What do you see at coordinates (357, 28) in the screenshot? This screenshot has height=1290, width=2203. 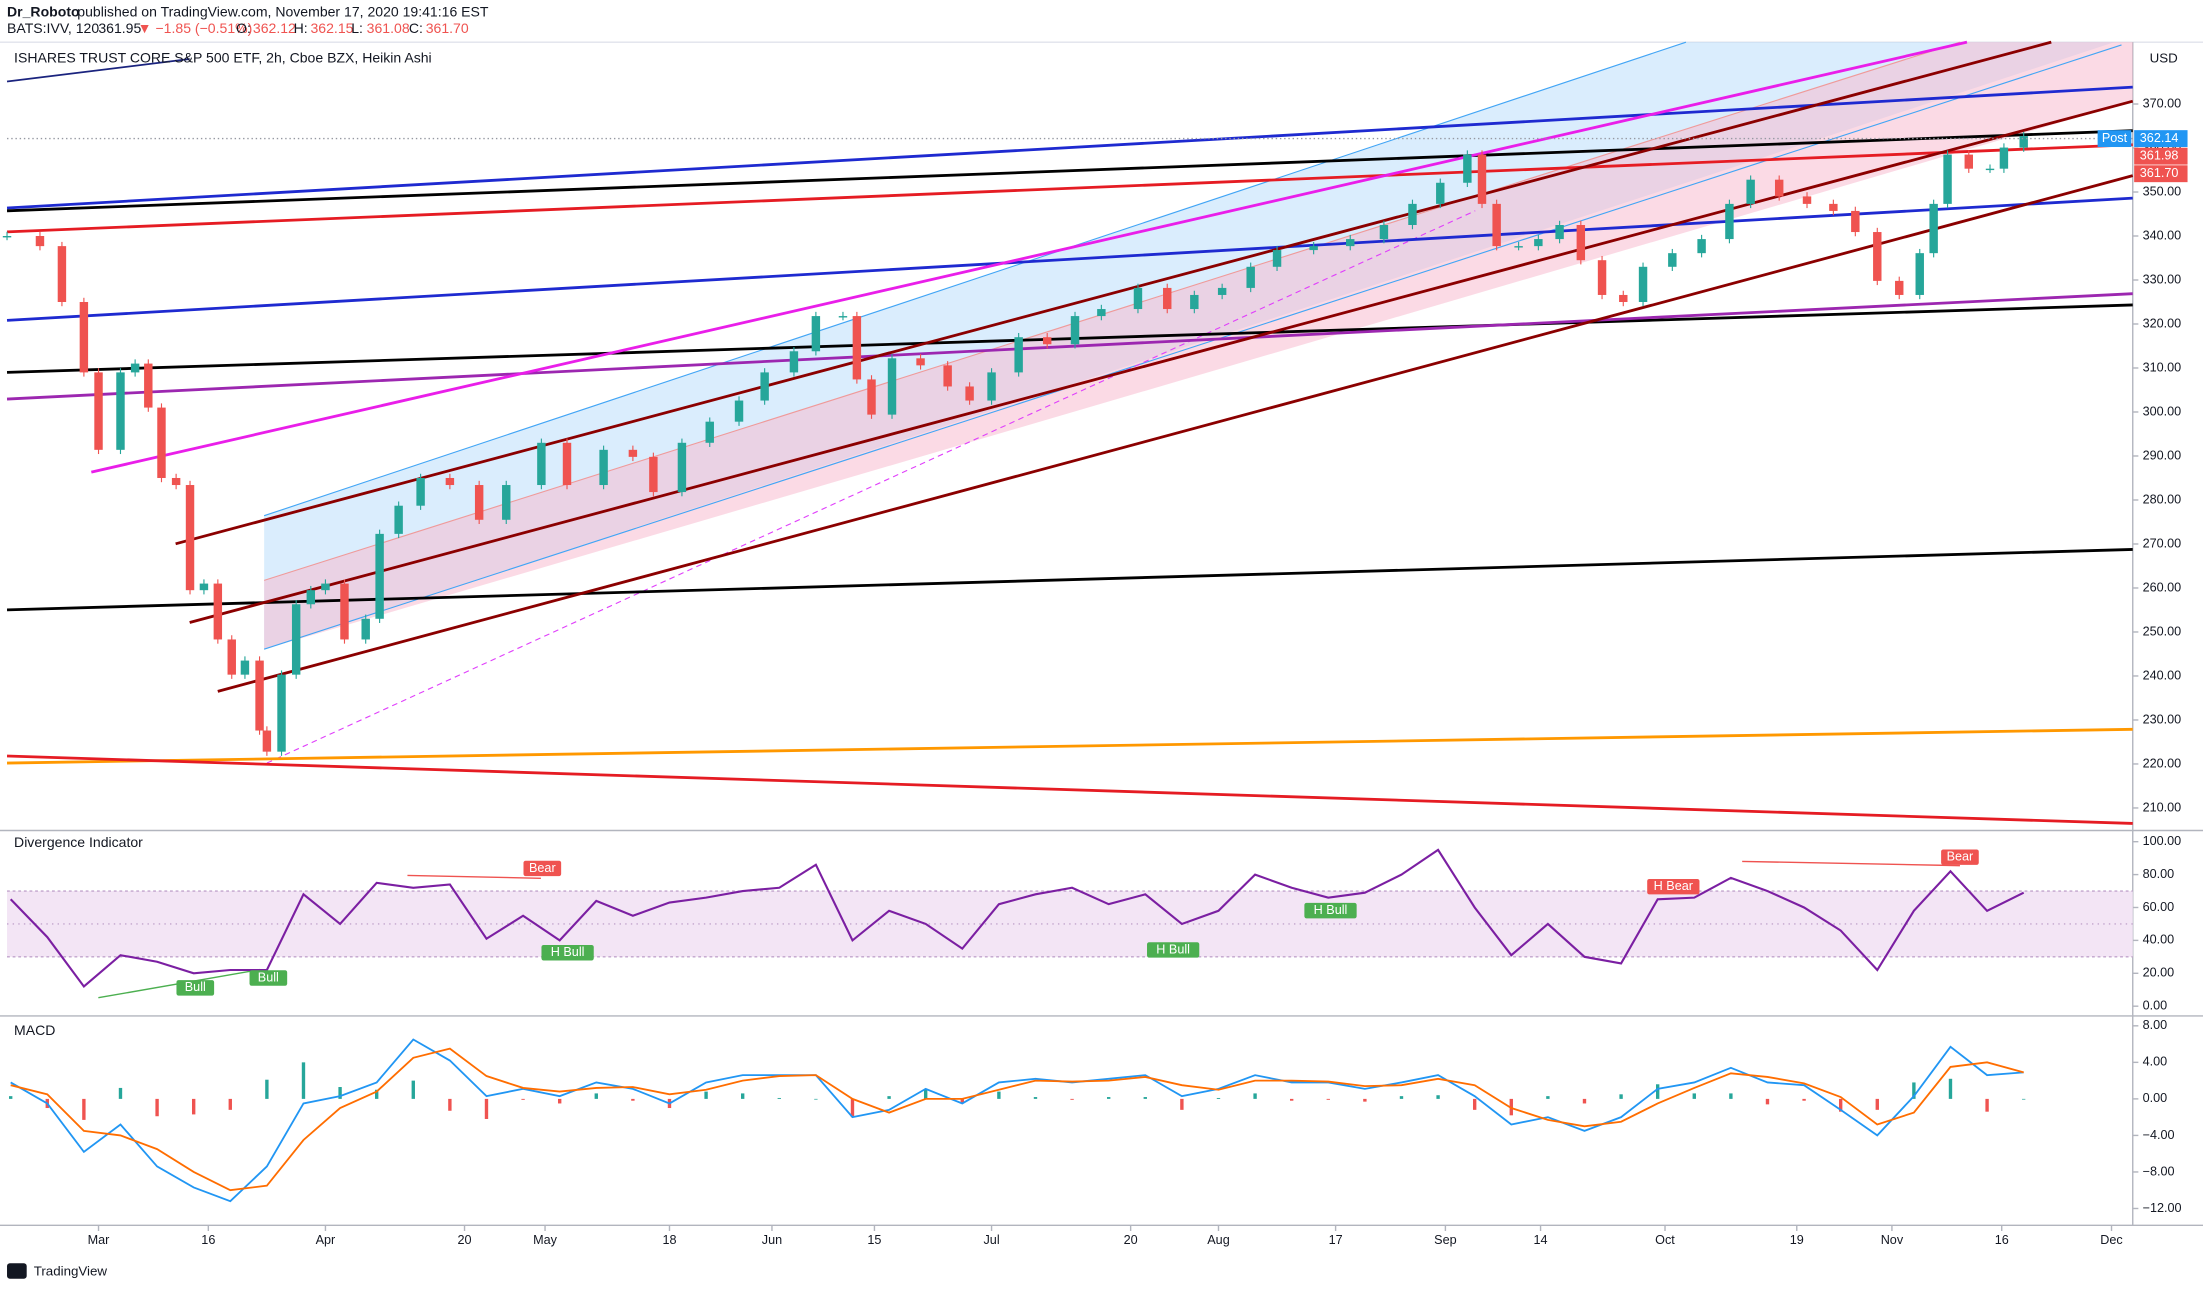 I see `low-label: L:` at bounding box center [357, 28].